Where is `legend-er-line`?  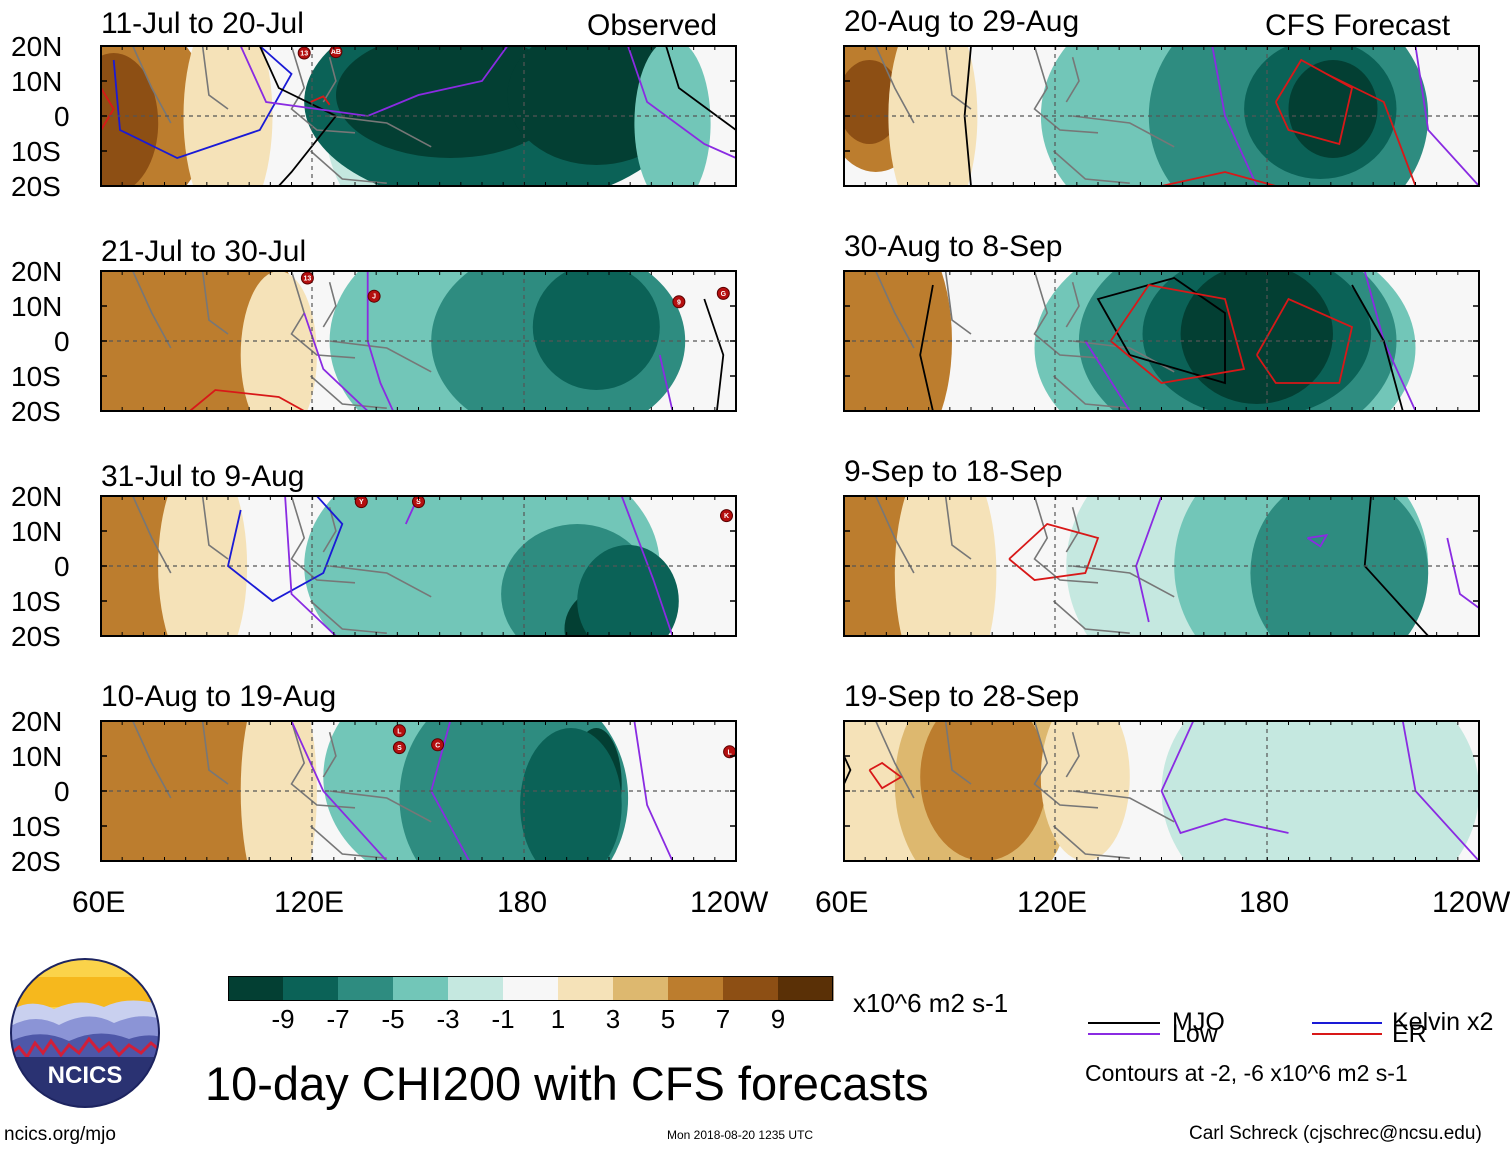 legend-er-line is located at coordinates (1347, 1034).